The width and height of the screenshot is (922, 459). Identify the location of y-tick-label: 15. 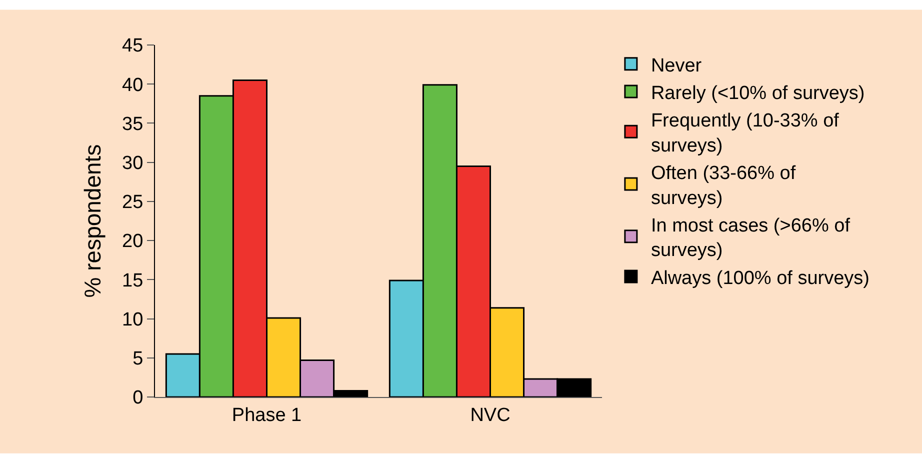
(133, 281).